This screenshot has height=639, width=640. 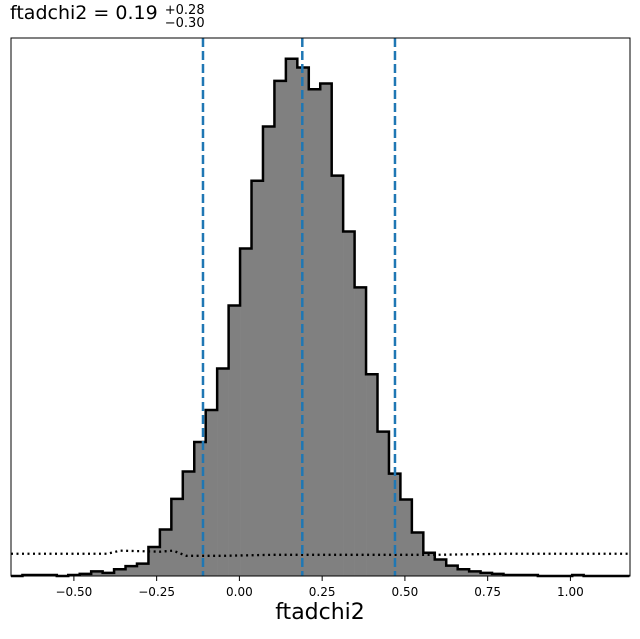 What do you see at coordinates (74, 592) in the screenshot?
I see `x-tick-label: −0.50` at bounding box center [74, 592].